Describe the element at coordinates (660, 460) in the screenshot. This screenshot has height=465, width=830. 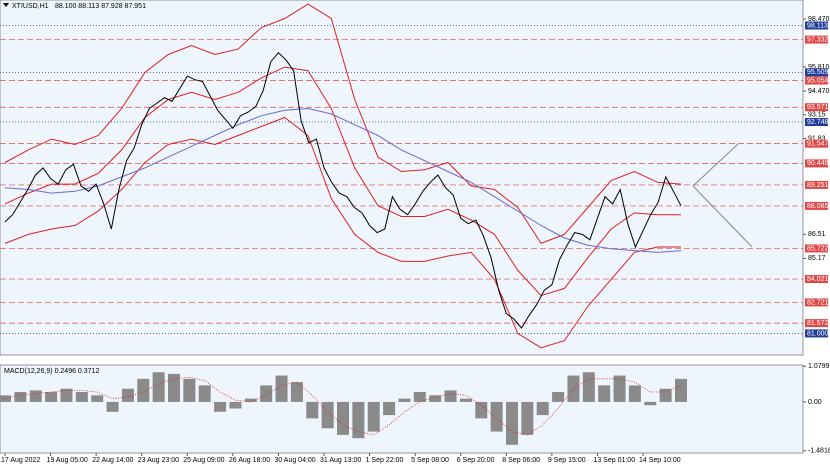
I see `x-tick-label: 14 Sep 10:00` at that location.